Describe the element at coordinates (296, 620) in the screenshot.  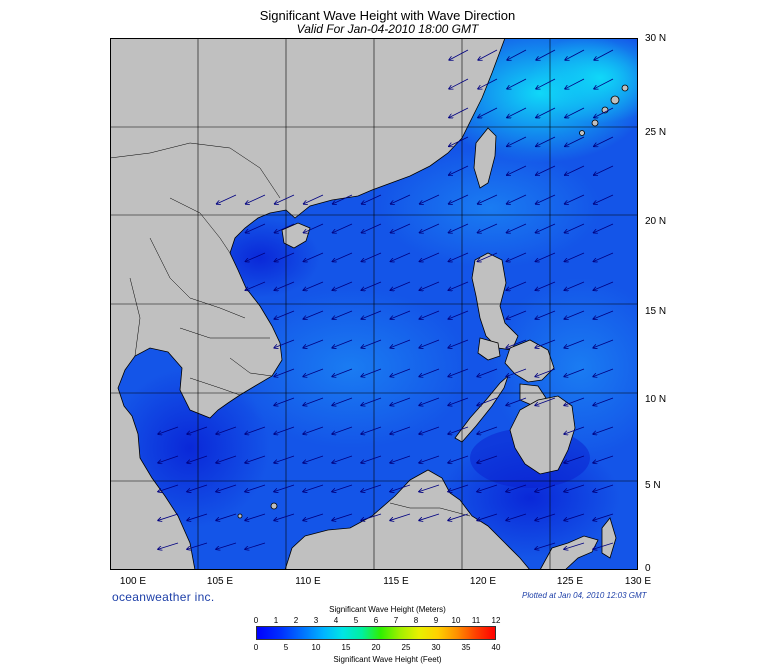
I see `meter-tick: 2` at that location.